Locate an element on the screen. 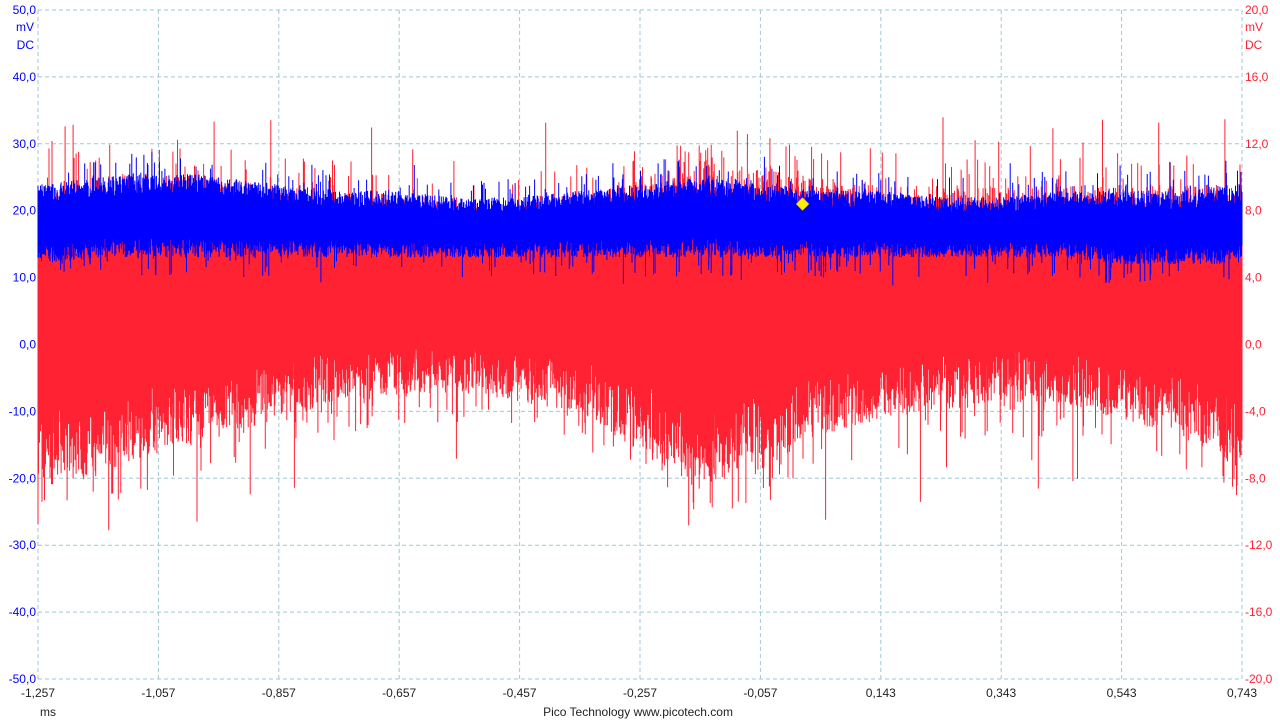  left-tick-label: 0,0 is located at coordinates (27, 345).